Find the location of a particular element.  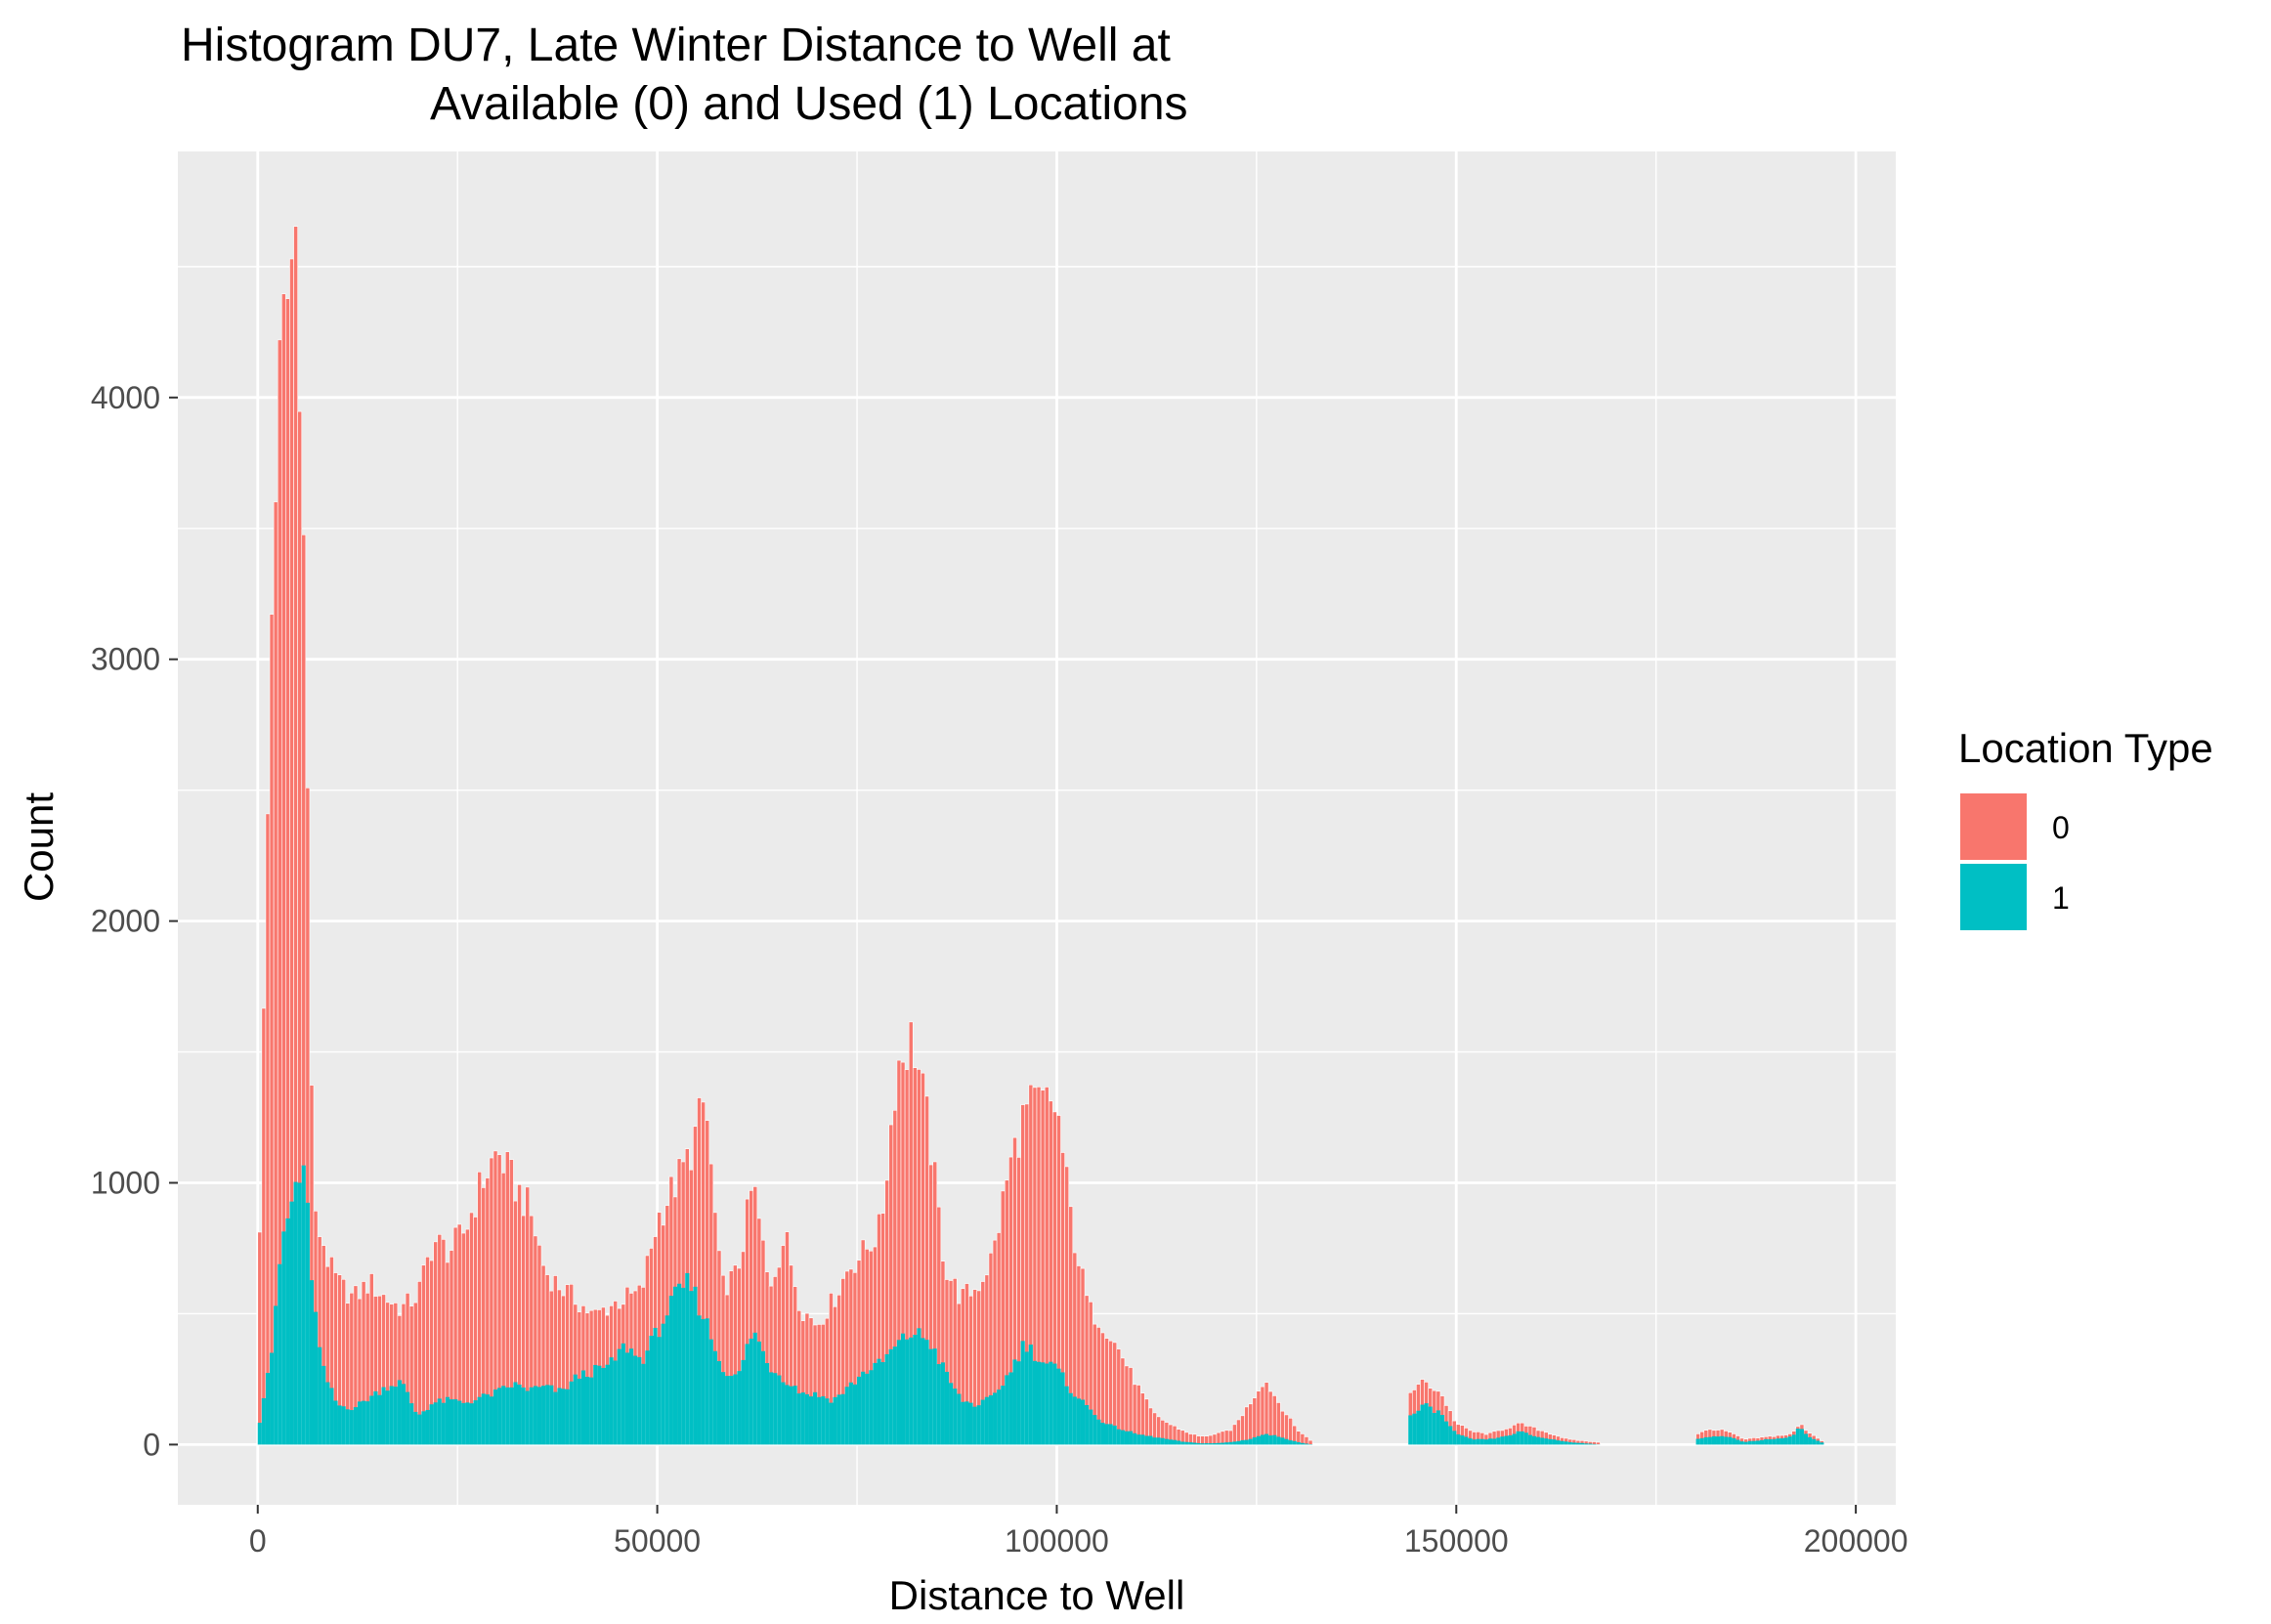

y-tick-label: 3000 is located at coordinates (125, 660).